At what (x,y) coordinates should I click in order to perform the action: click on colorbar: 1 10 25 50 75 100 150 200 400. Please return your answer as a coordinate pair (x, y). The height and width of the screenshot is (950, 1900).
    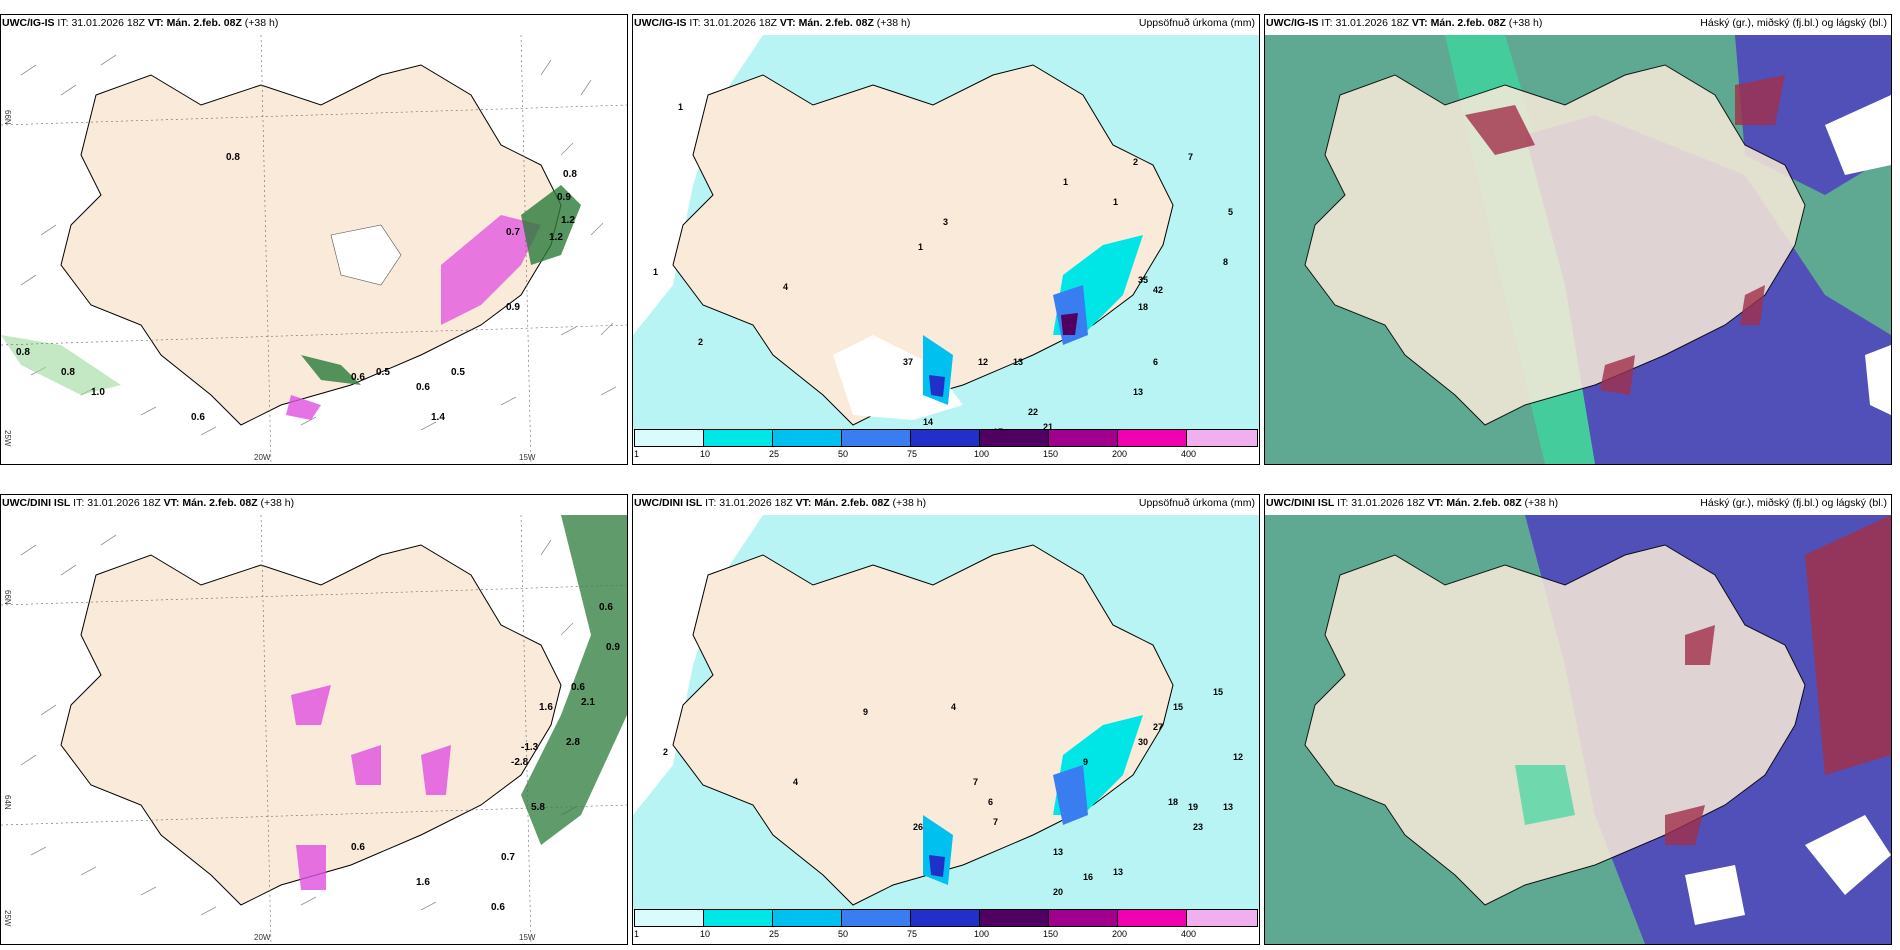
    Looking at the image, I should click on (946, 926).